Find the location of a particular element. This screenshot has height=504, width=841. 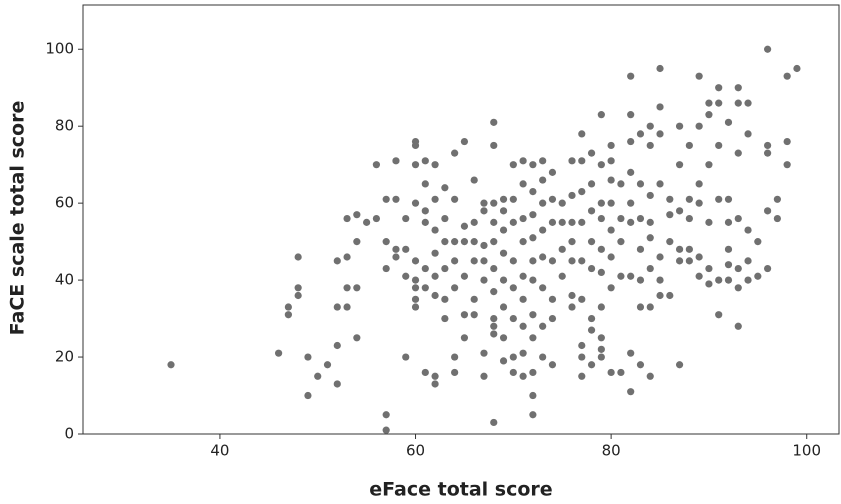

y-tick-label: 60 is located at coordinates (64, 203).